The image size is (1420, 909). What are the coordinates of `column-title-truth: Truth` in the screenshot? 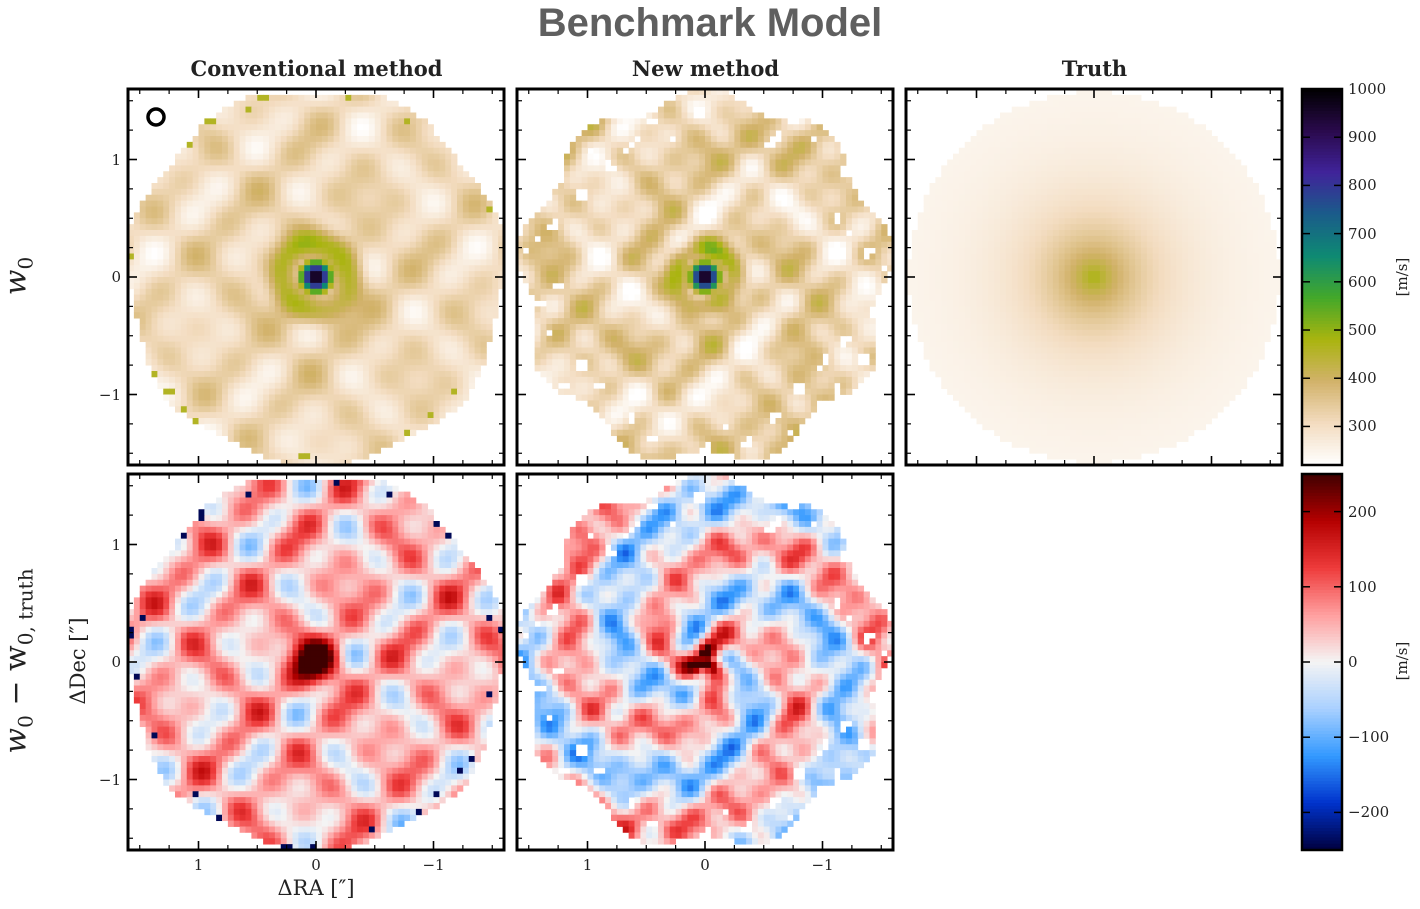 It's located at (1094, 68).